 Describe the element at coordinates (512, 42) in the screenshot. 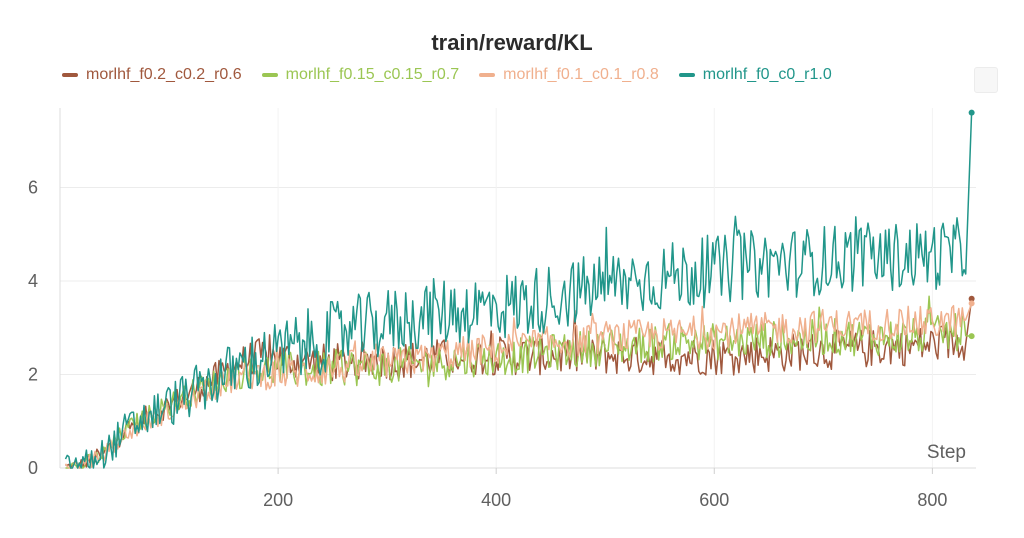

I see `chart-title: train/reward/KL` at that location.